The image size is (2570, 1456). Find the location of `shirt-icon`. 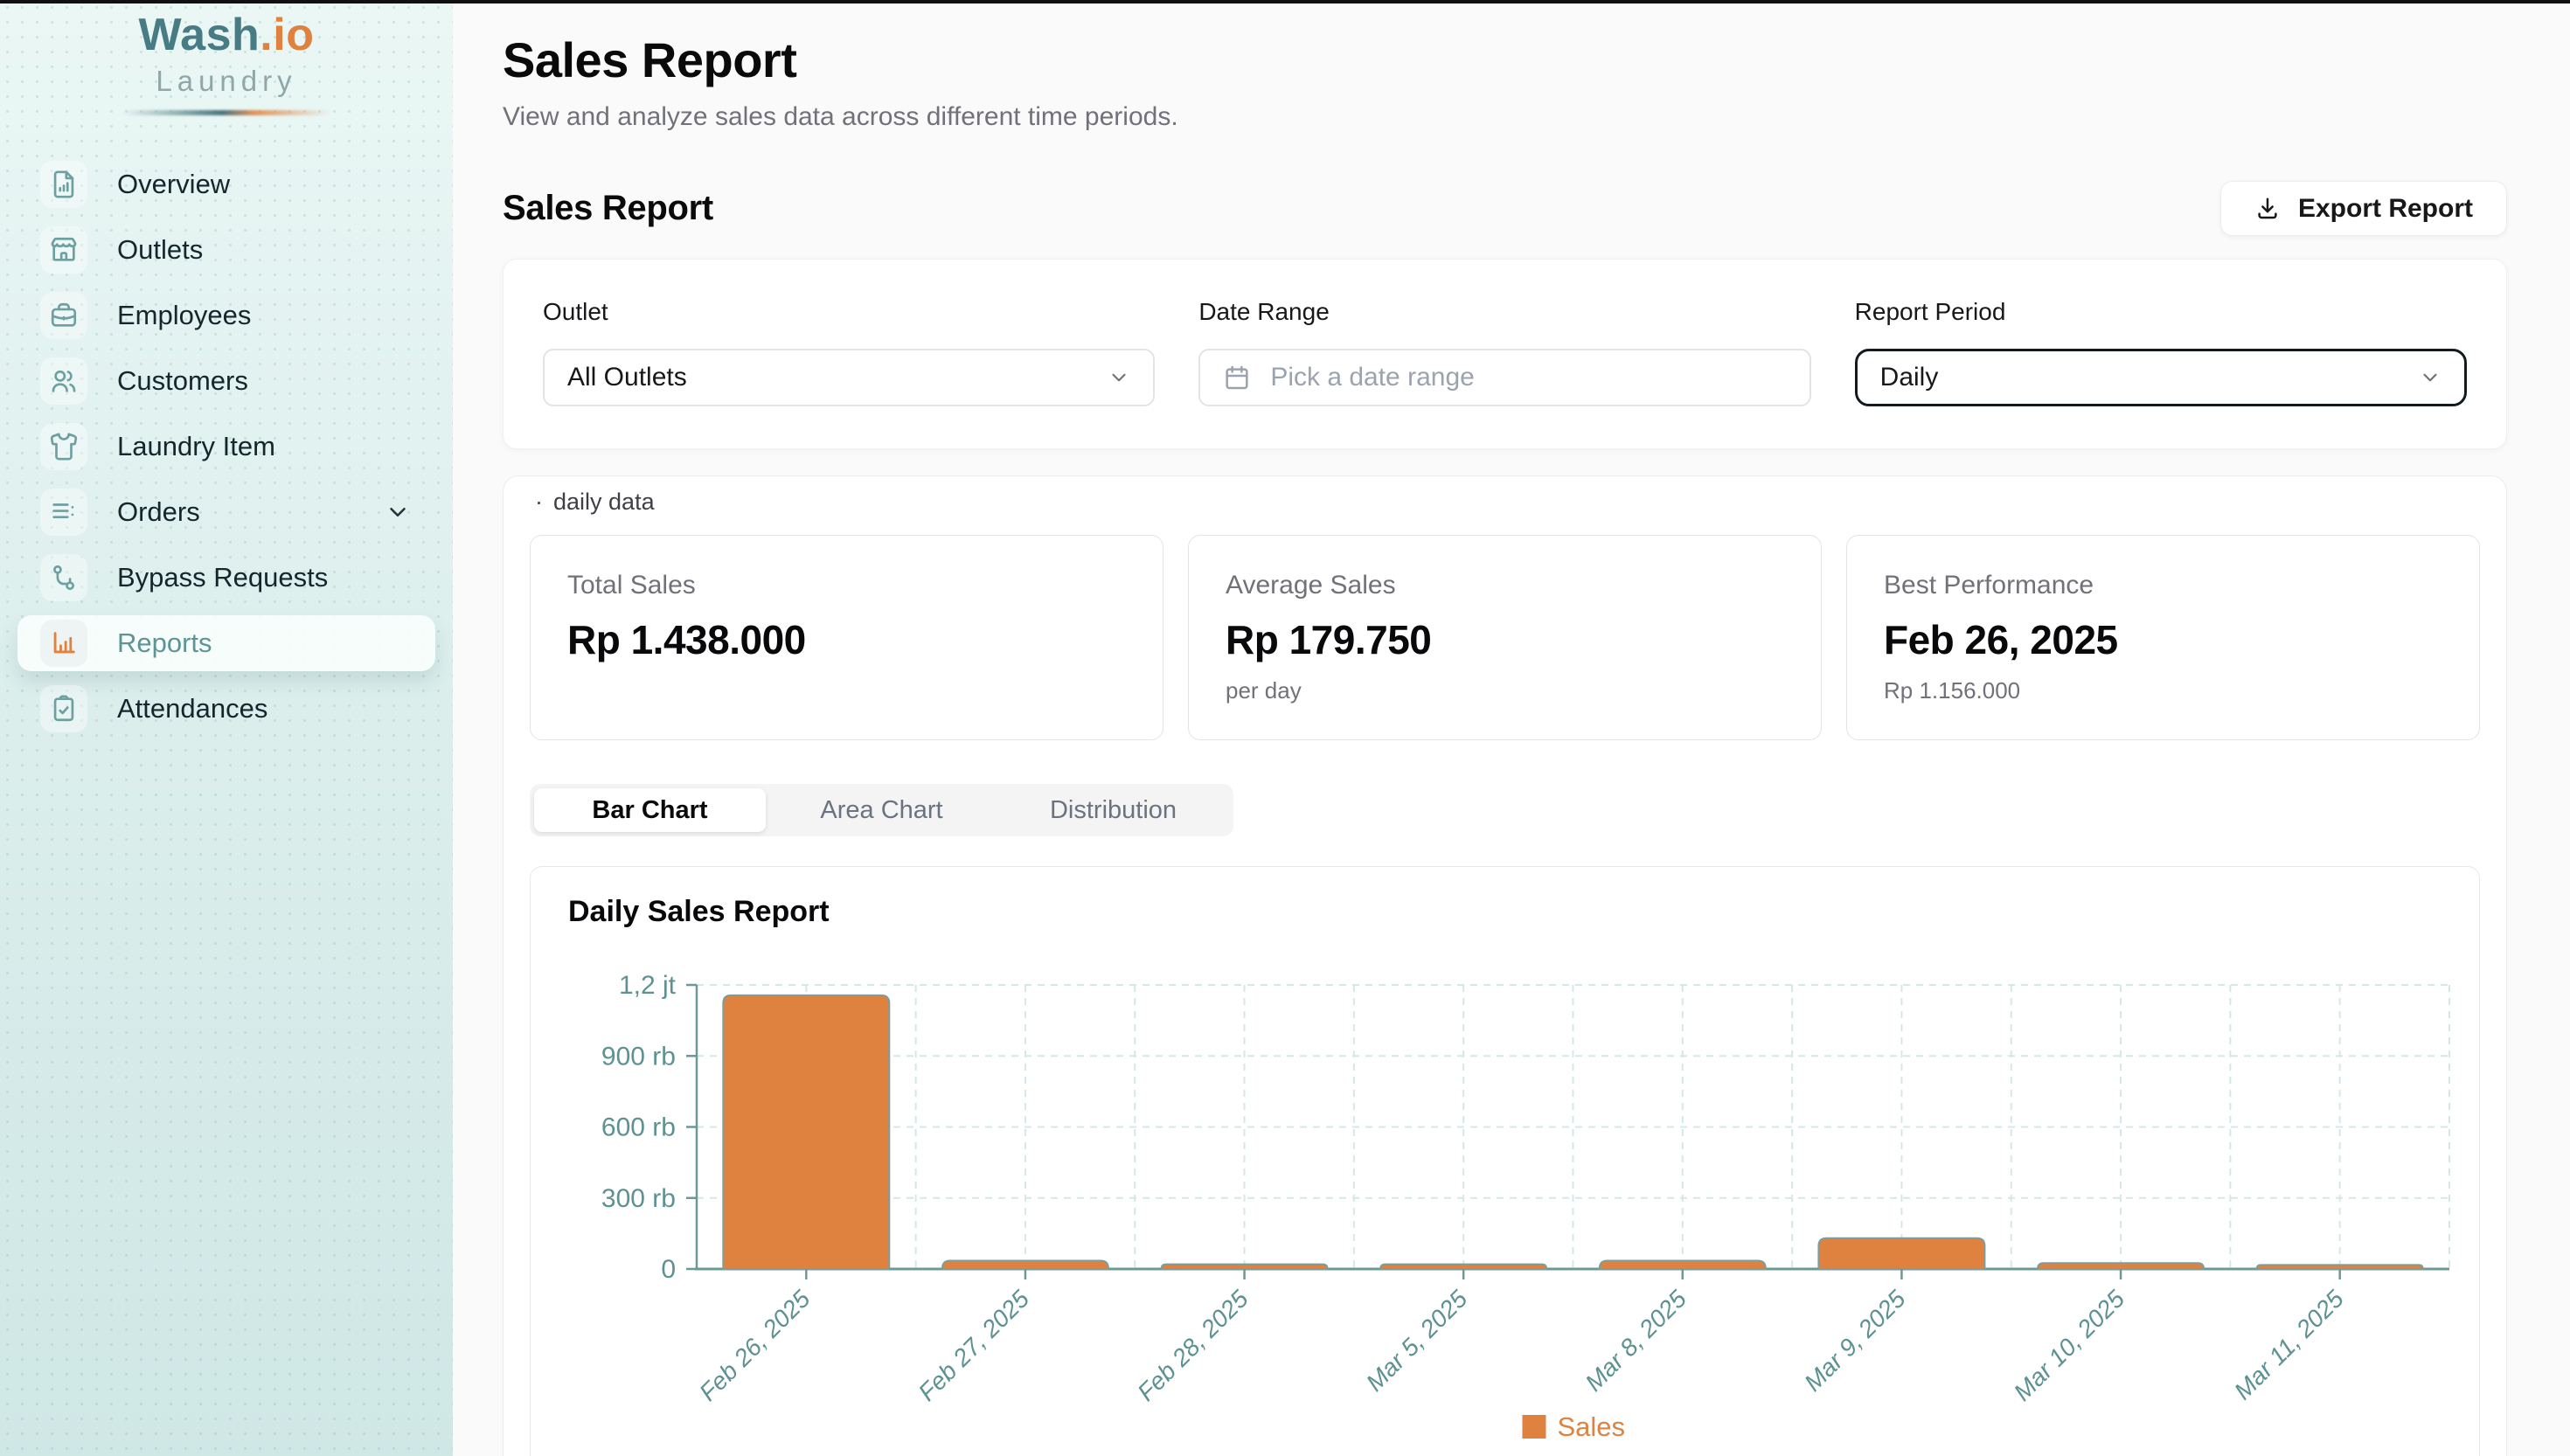

shirt-icon is located at coordinates (63, 446).